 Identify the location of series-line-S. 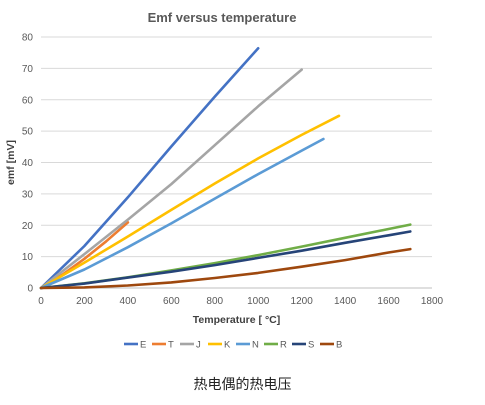
(225, 260).